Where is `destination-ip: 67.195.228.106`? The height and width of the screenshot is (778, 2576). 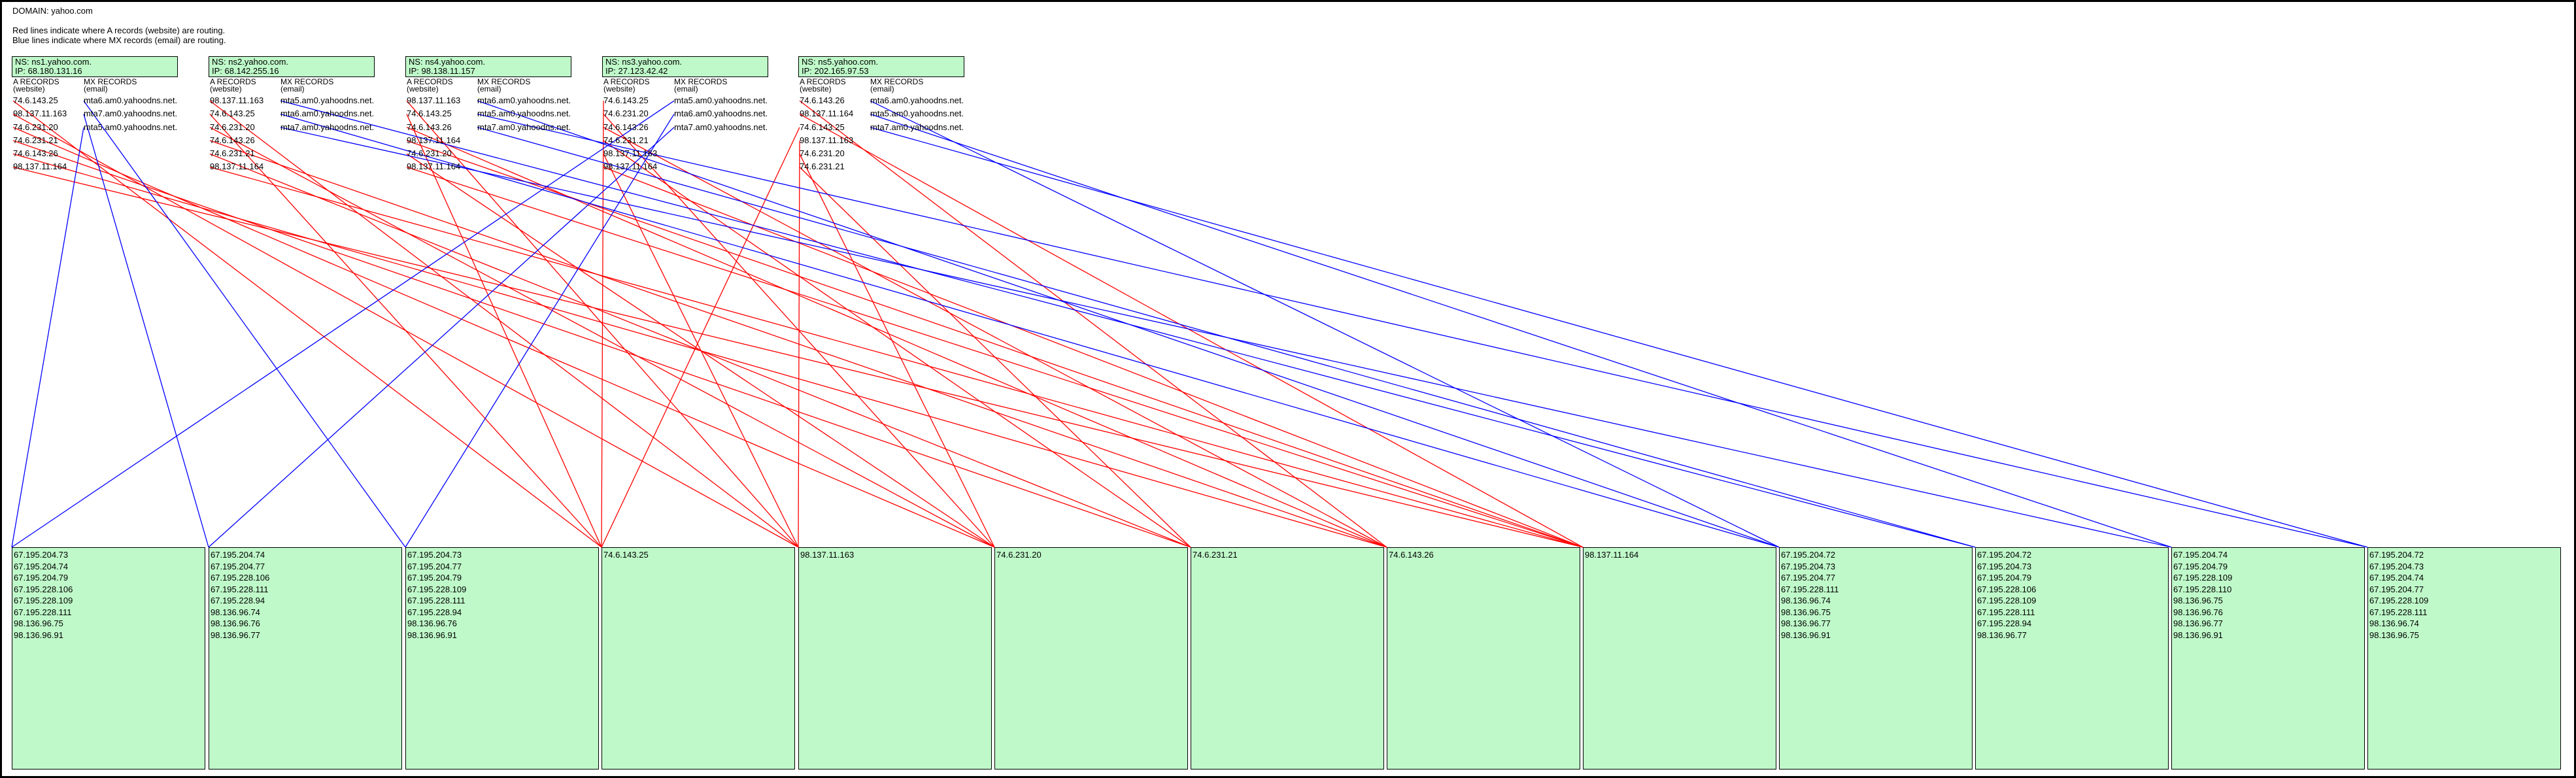
destination-ip: 67.195.228.106 is located at coordinates (240, 578).